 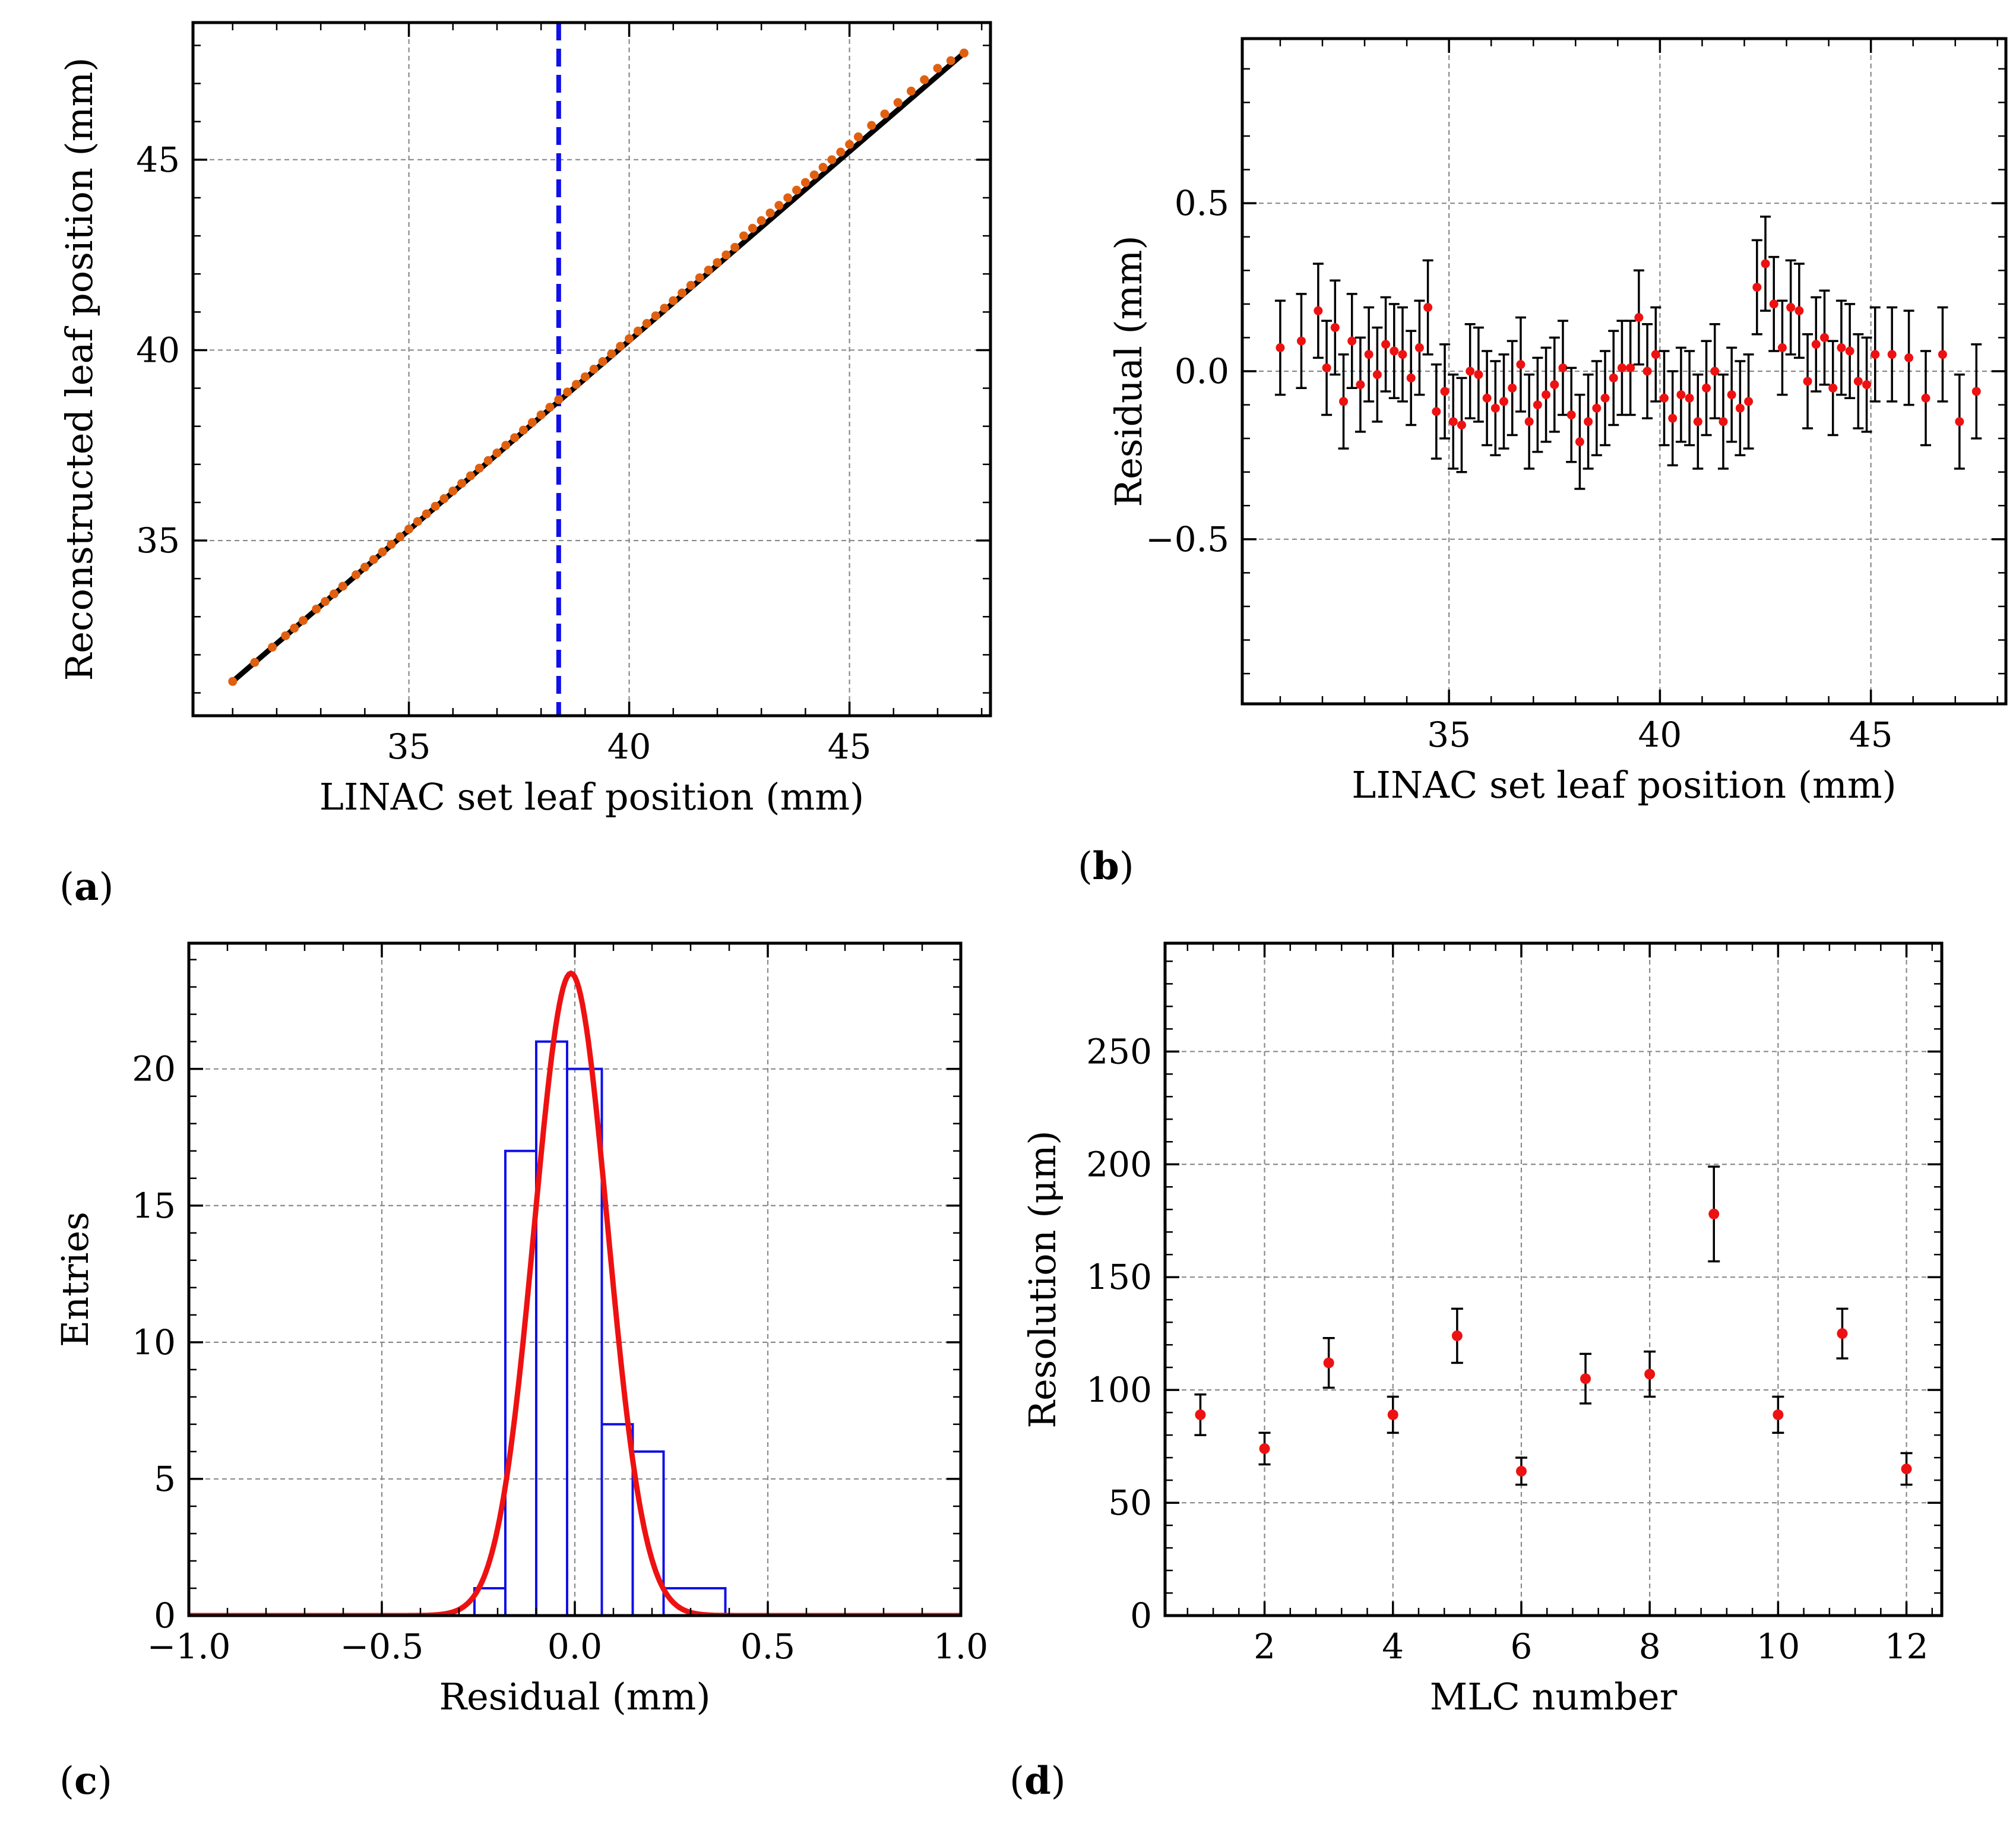 What do you see at coordinates (503, 453) in the screenshot?
I see `tick-labels: 35 40 45 35 40 45` at bounding box center [503, 453].